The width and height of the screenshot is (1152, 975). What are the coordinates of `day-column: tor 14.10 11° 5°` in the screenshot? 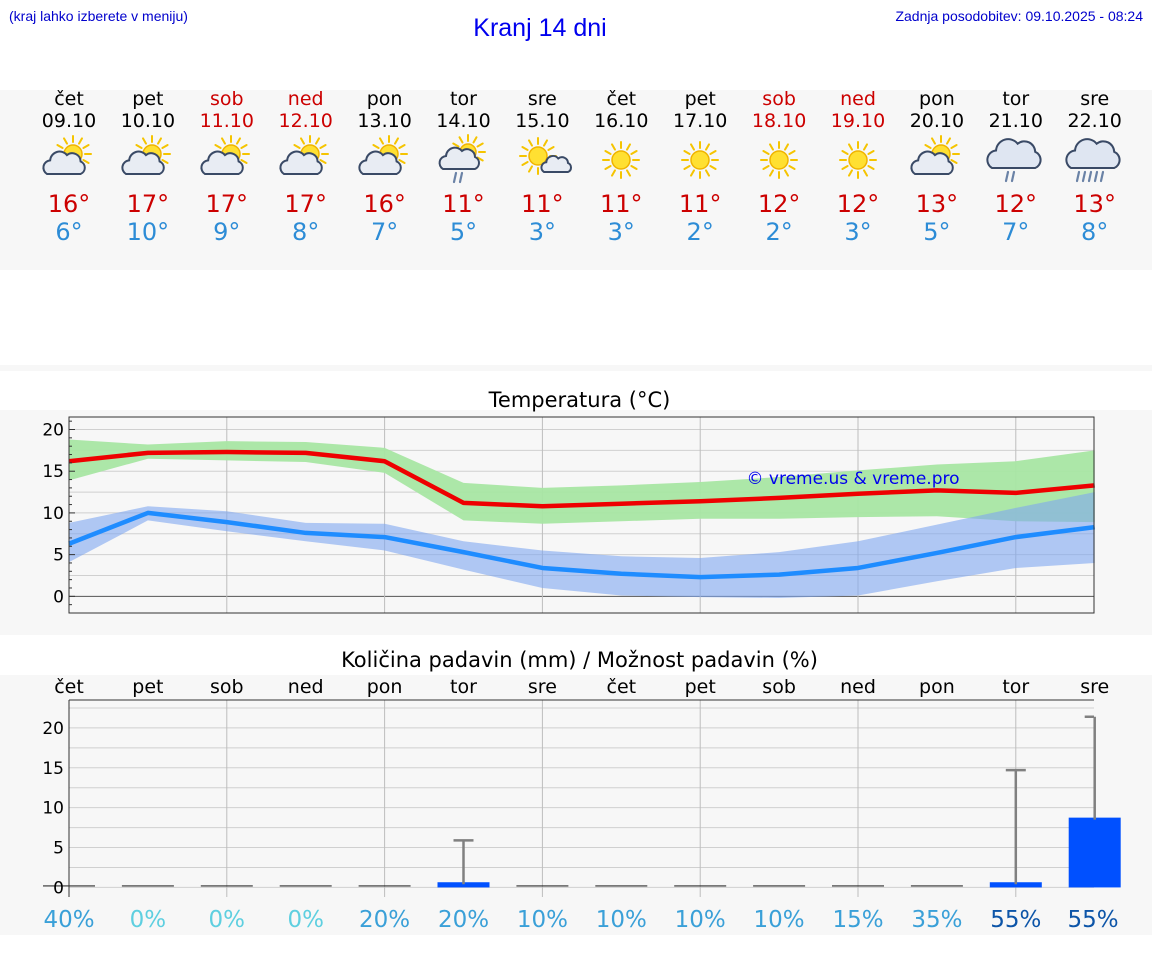 It's located at (464, 167).